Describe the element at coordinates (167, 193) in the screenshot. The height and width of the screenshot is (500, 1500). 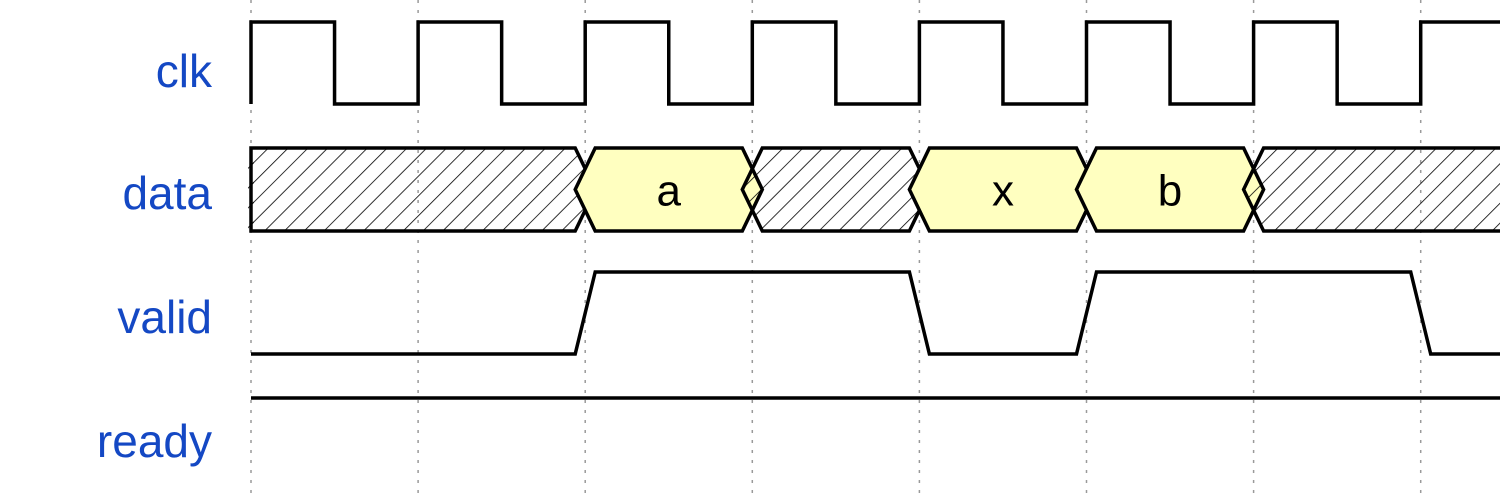
I see `signal-label-data: data` at that location.